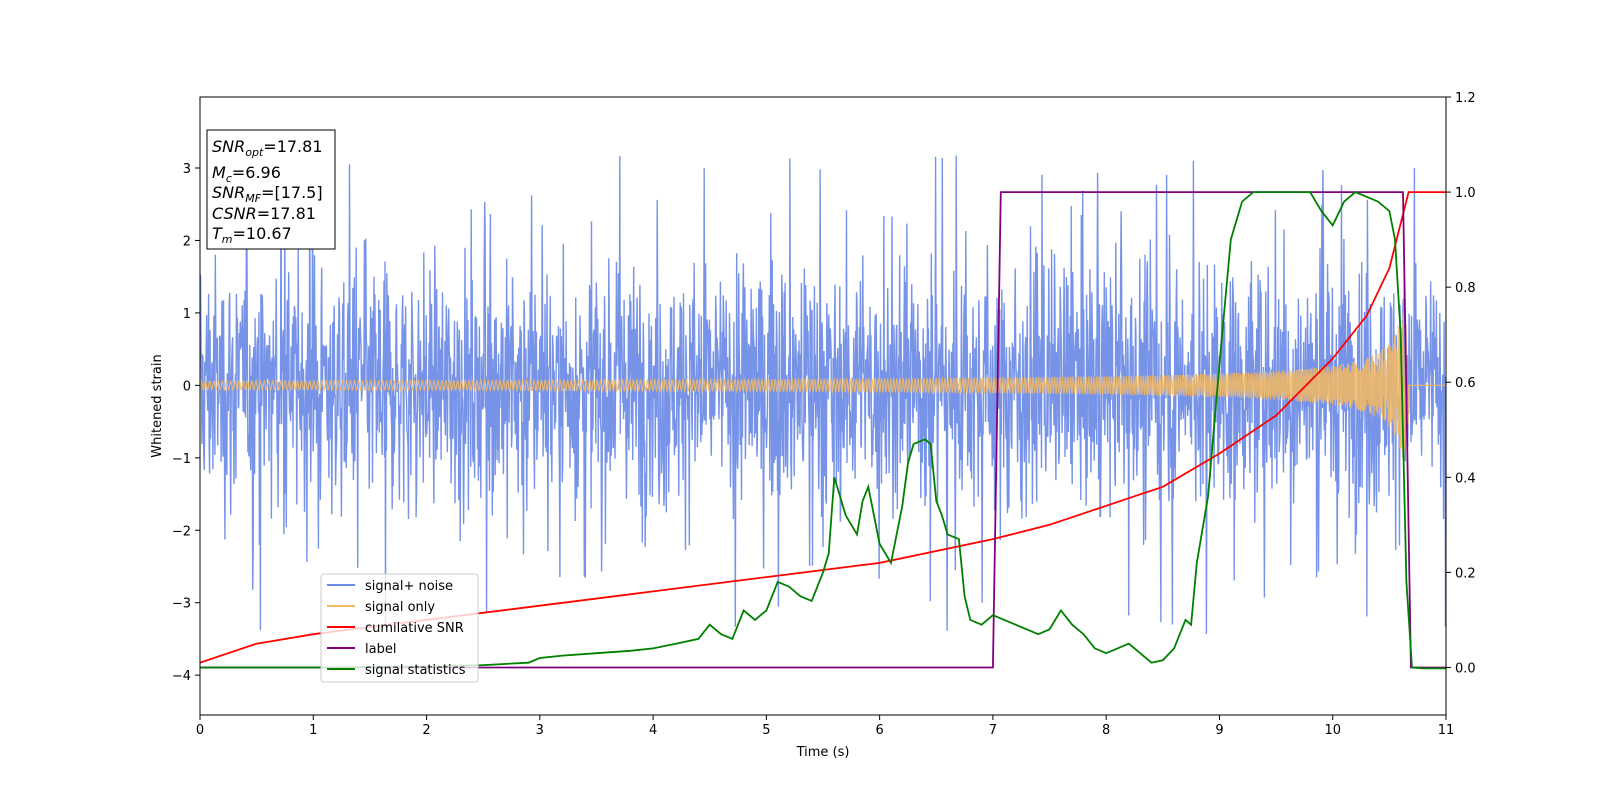 Image resolution: width=1600 pixels, height=800 pixels. I want to click on x-axis-ticks: 0 1 2 3 4 5 6 7 8 9 10 11, so click(825, 726).